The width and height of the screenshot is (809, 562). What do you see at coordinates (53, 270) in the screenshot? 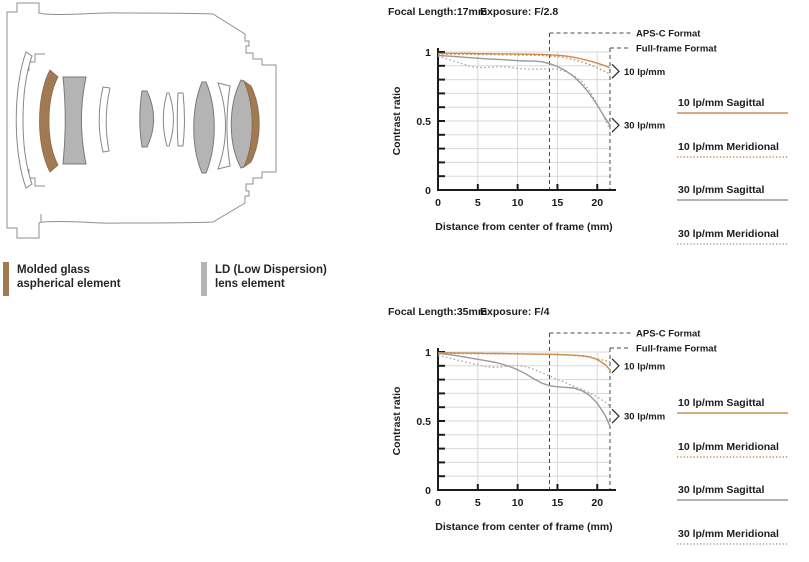
I see `legend-molded-glass-line1: Molded glass` at bounding box center [53, 270].